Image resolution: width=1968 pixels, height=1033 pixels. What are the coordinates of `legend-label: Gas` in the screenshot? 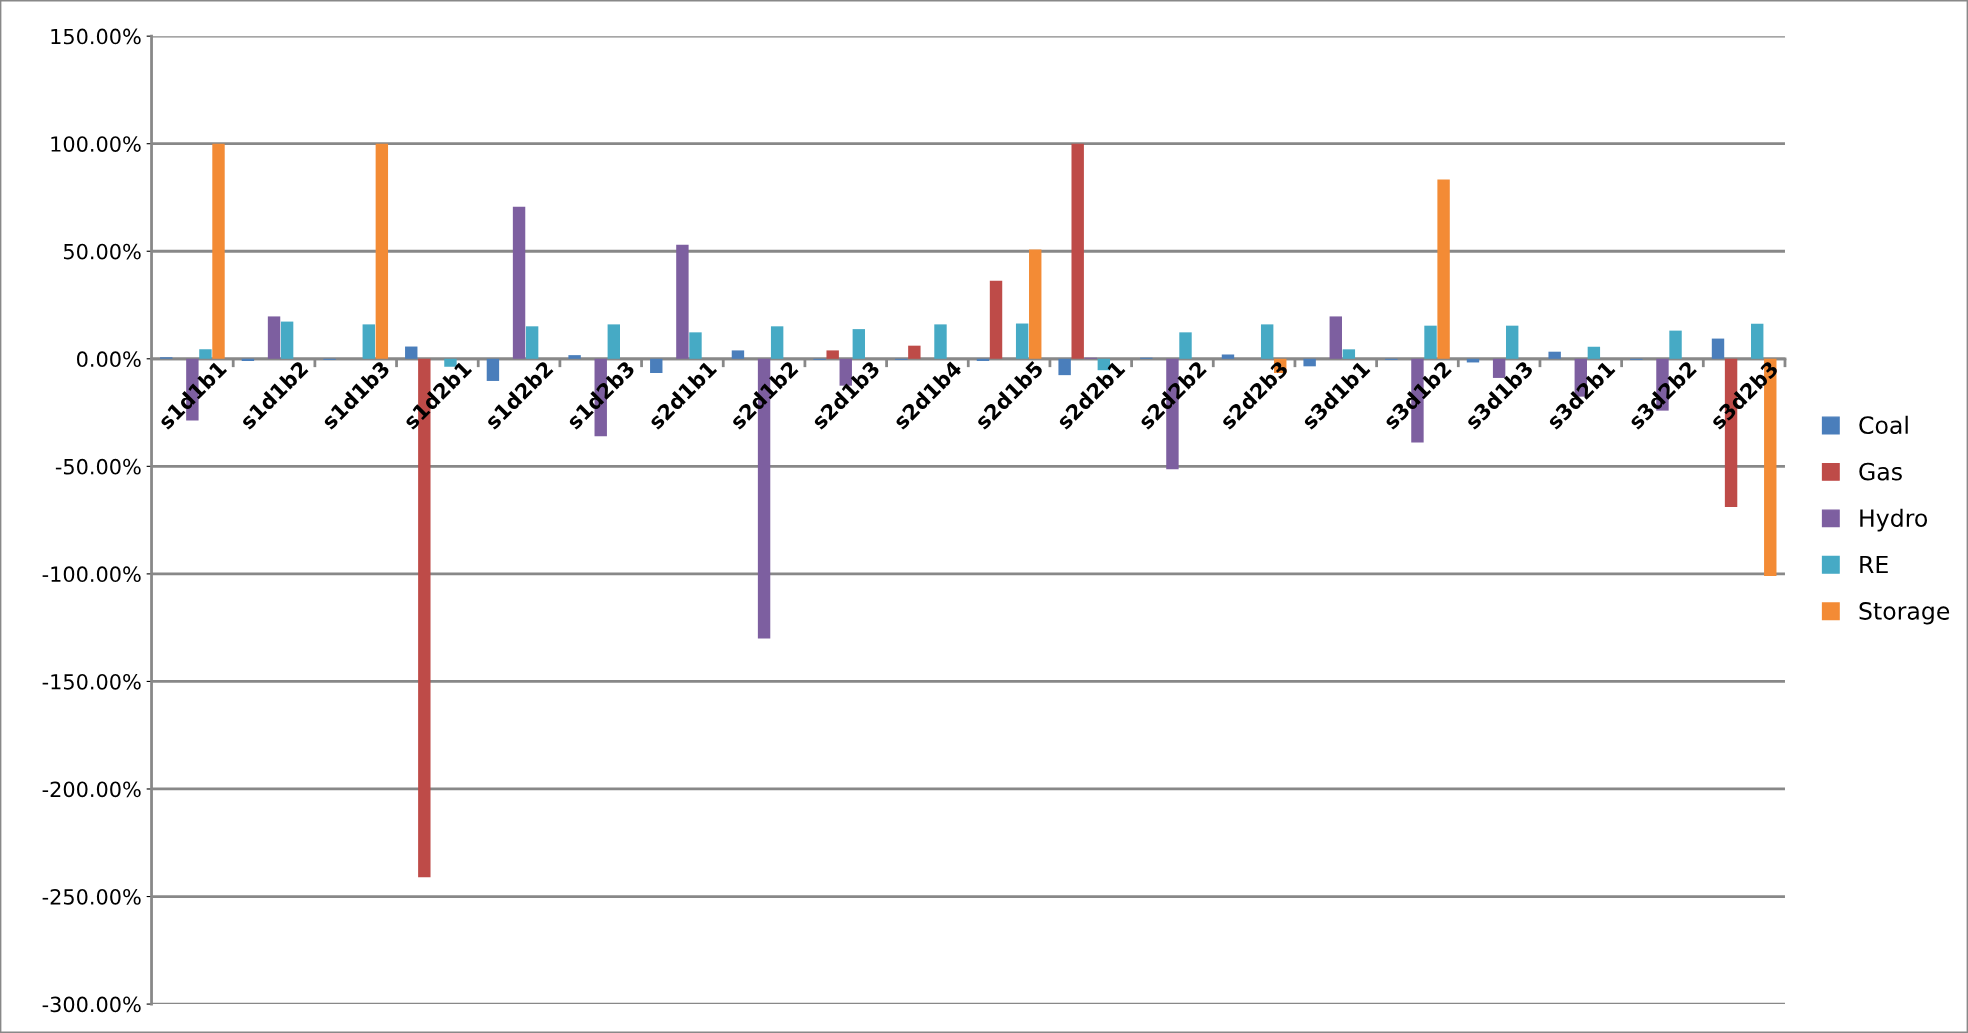 It's located at (1880, 471).